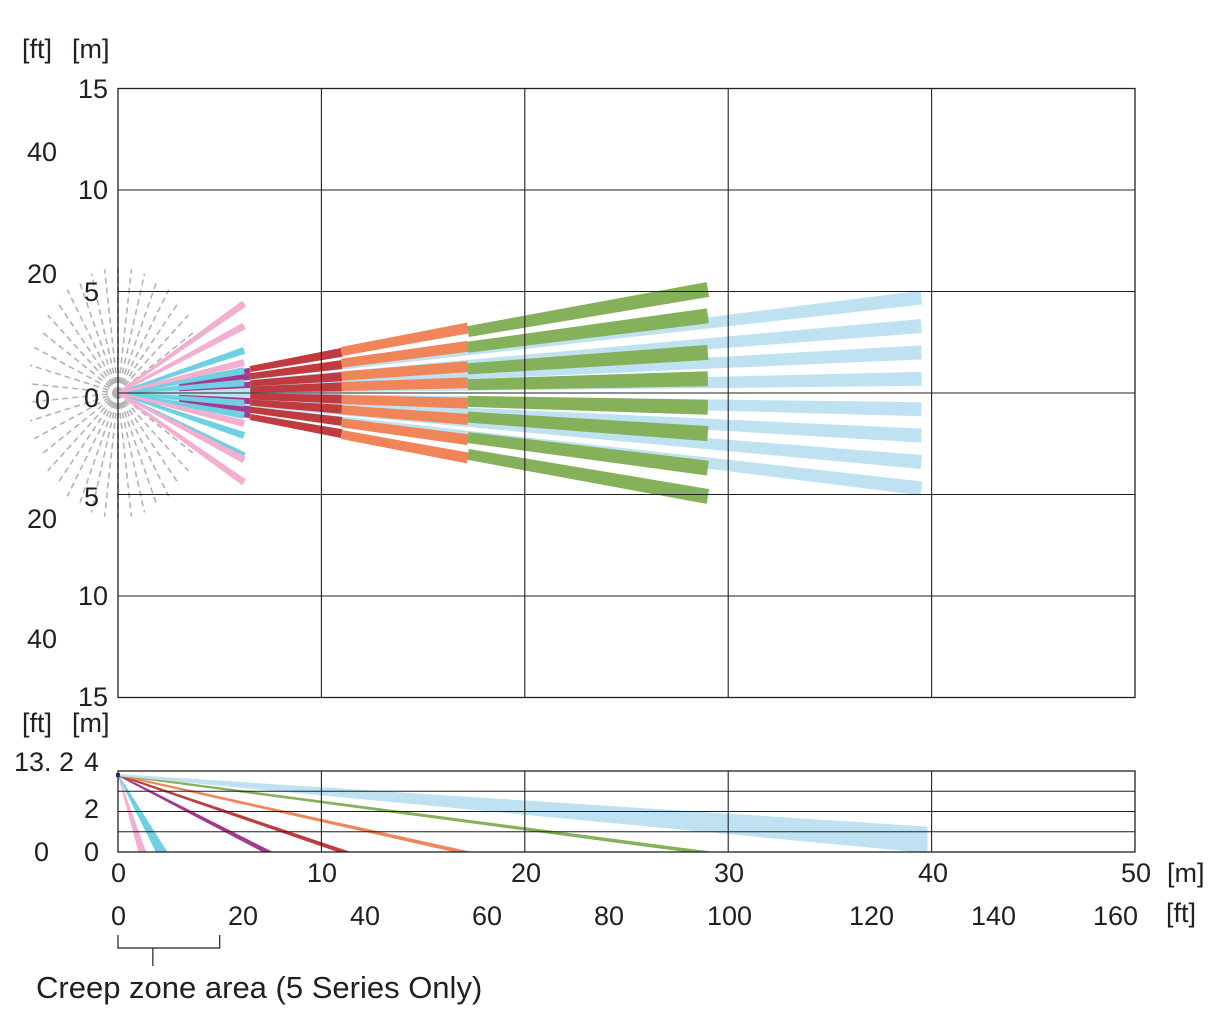  I want to click on side-green-beam, so click(416, 813).